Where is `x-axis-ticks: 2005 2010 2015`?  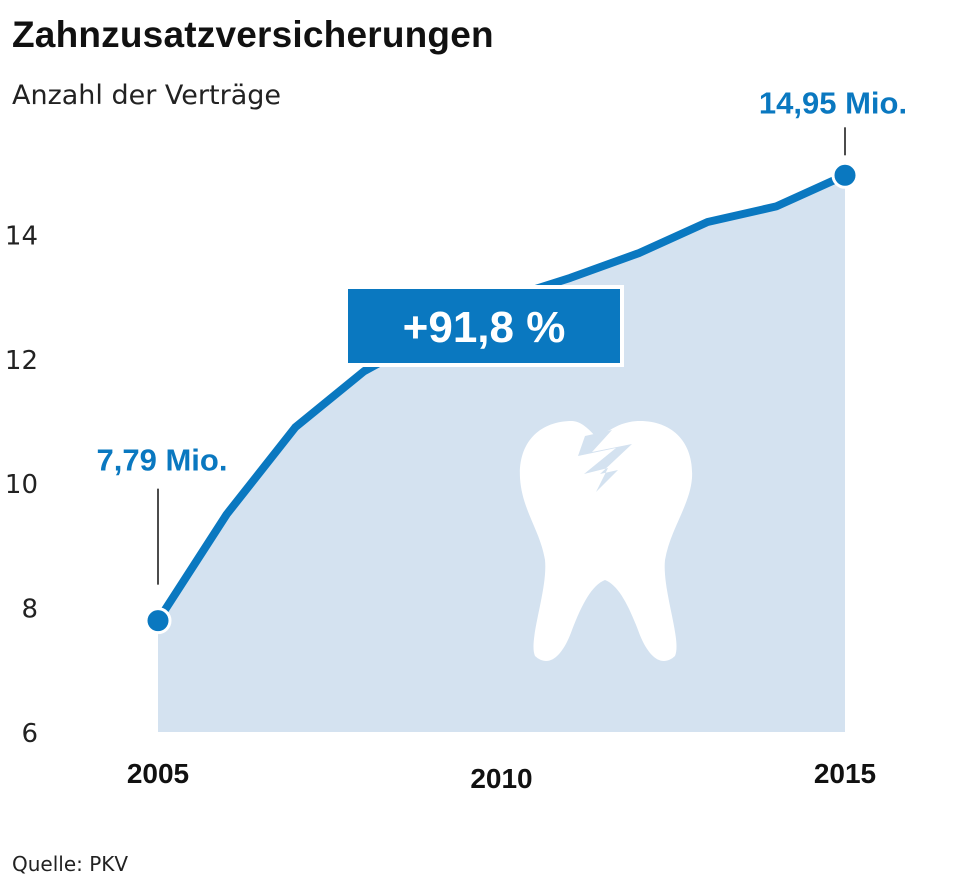
x-axis-ticks: 2005 2010 2015 is located at coordinates (501, 776).